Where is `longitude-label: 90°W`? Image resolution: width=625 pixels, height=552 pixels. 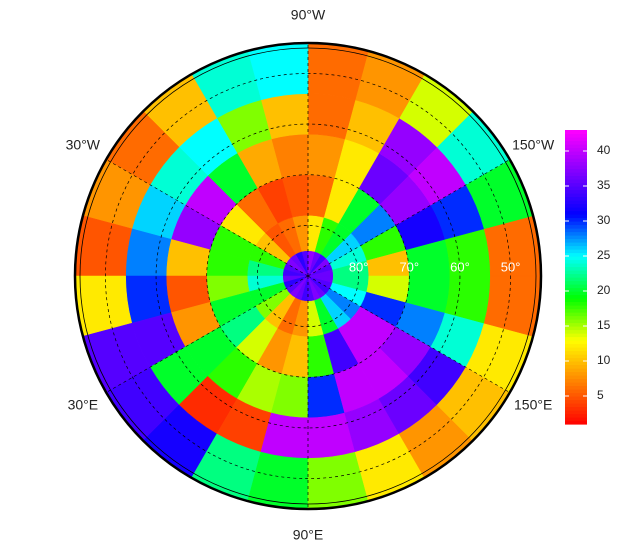
longitude-label: 90°W is located at coordinates (308, 15).